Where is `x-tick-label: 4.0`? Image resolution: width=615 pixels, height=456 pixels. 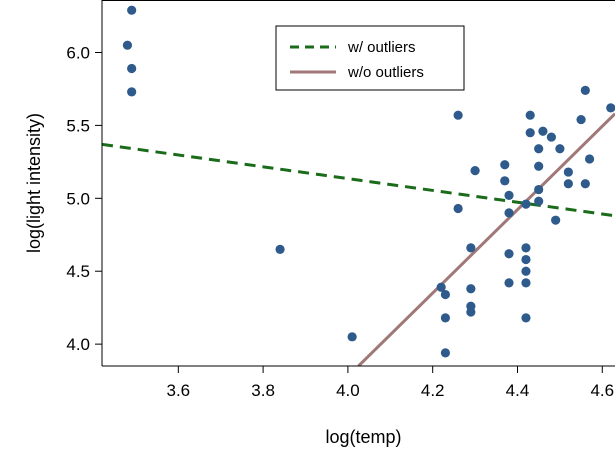
x-tick-label: 4.0 is located at coordinates (348, 390).